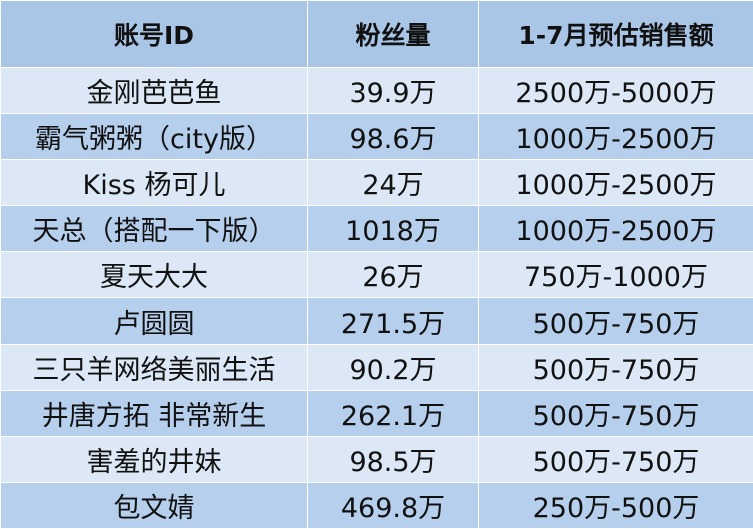  Describe the element at coordinates (154, 90) in the screenshot. I see `account-id-cell: 金刚芭芭鱼` at that location.